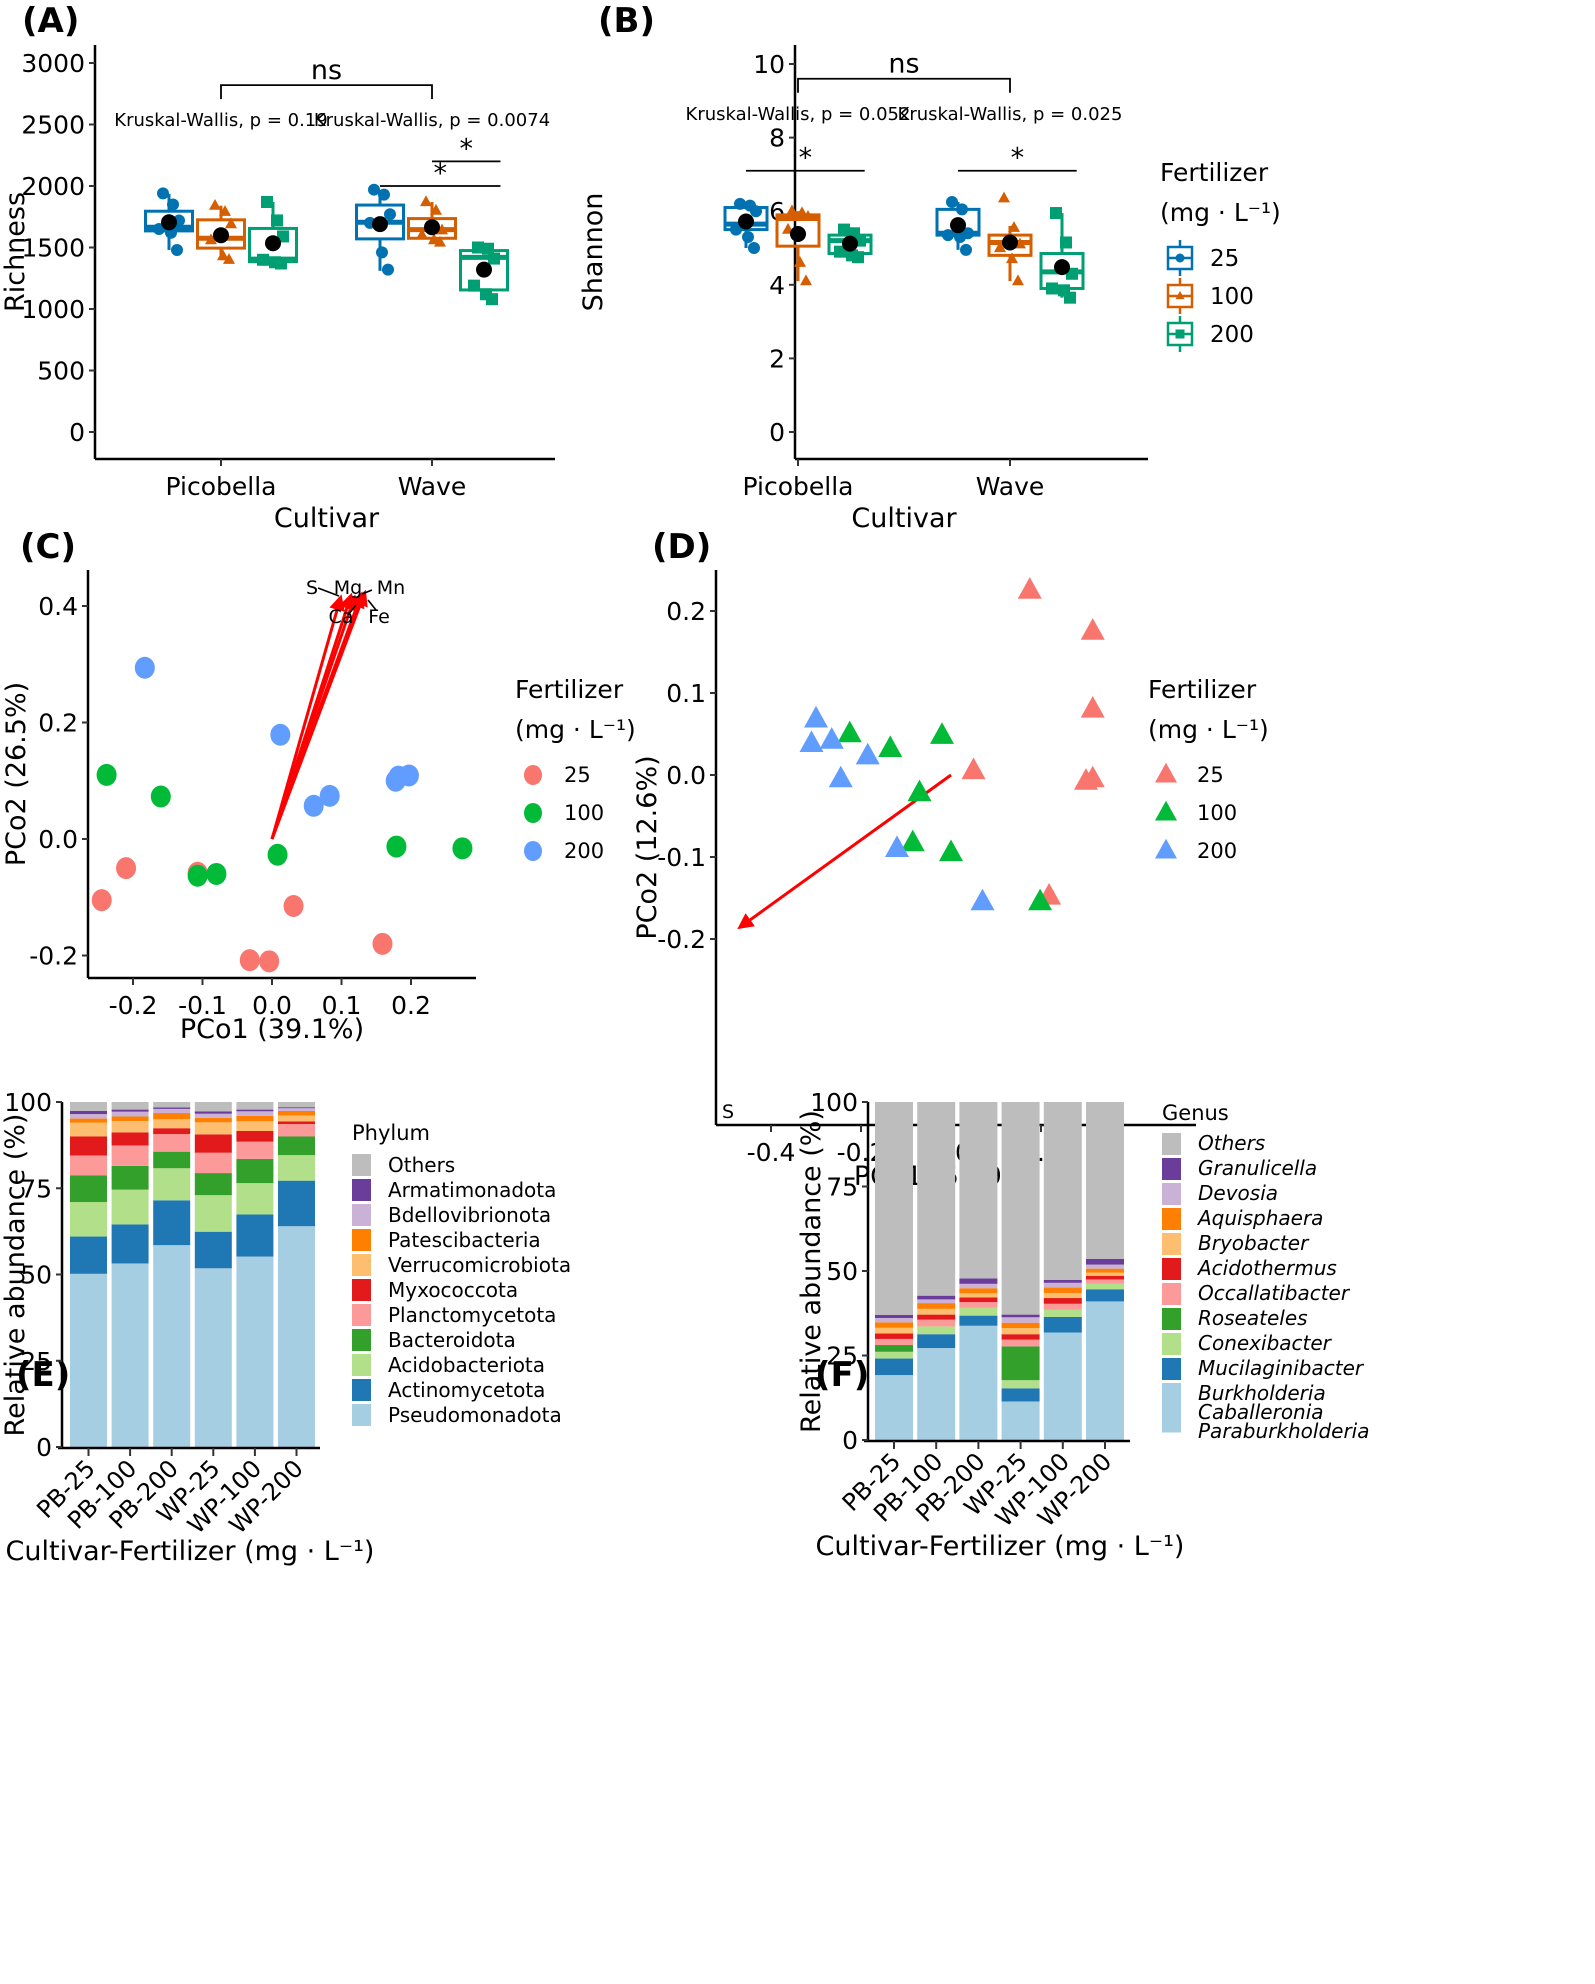  I want to click on legend-label: Patescibacteria, so click(464, 1240).